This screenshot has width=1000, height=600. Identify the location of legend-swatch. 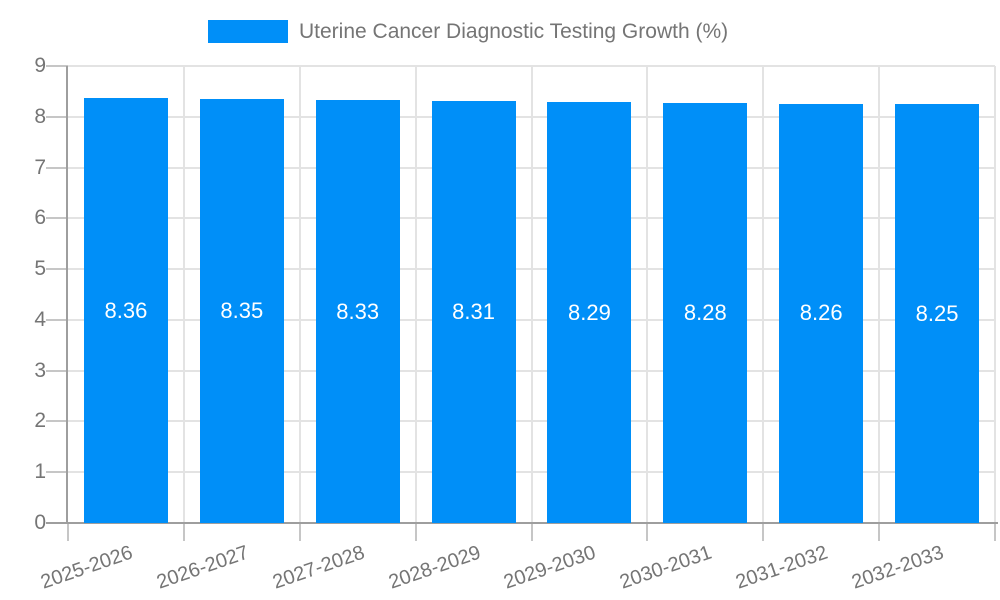
(248, 31).